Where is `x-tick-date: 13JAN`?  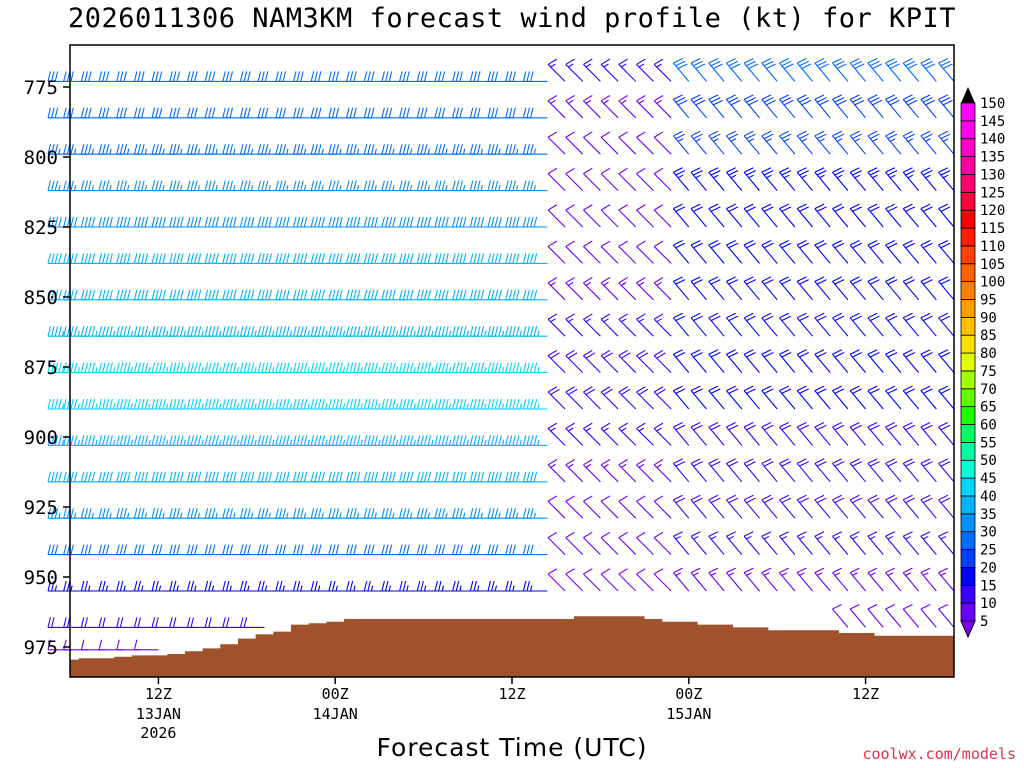 x-tick-date: 13JAN is located at coordinates (158, 714).